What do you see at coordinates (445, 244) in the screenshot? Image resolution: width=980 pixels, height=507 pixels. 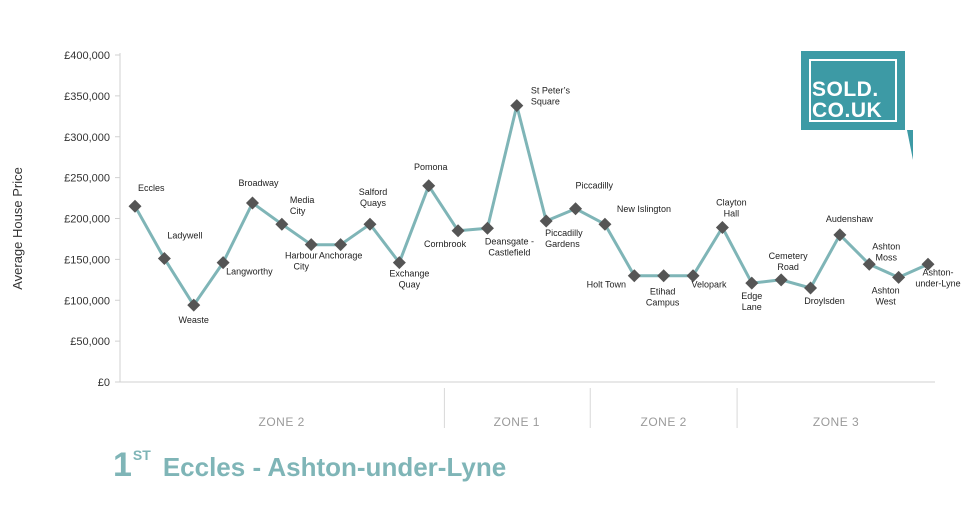 I see `point-label: Cornbrook` at bounding box center [445, 244].